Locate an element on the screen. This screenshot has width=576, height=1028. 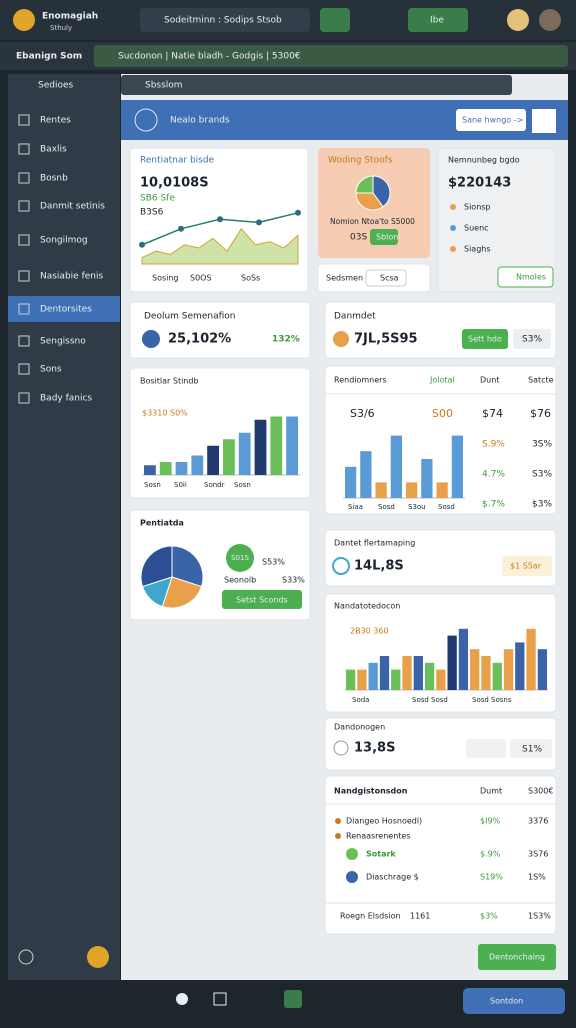
brand-sub: Sthuly is located at coordinates (61, 28).